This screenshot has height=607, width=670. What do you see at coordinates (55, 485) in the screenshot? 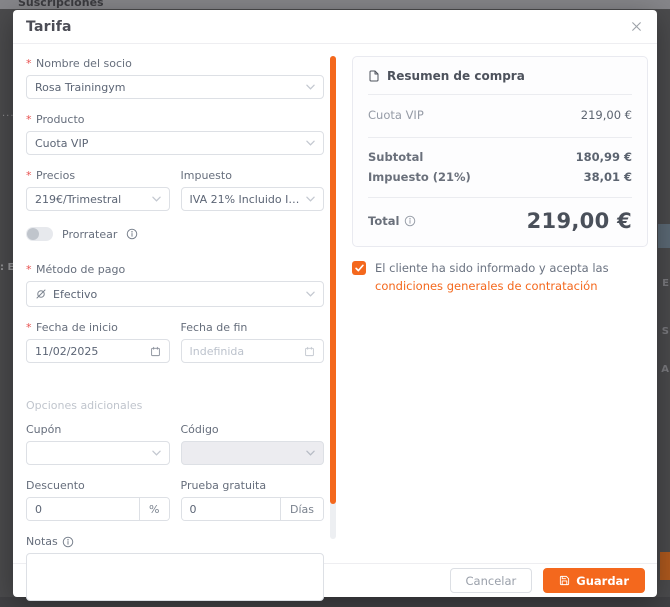
I see `discount-label: Descuento` at bounding box center [55, 485].